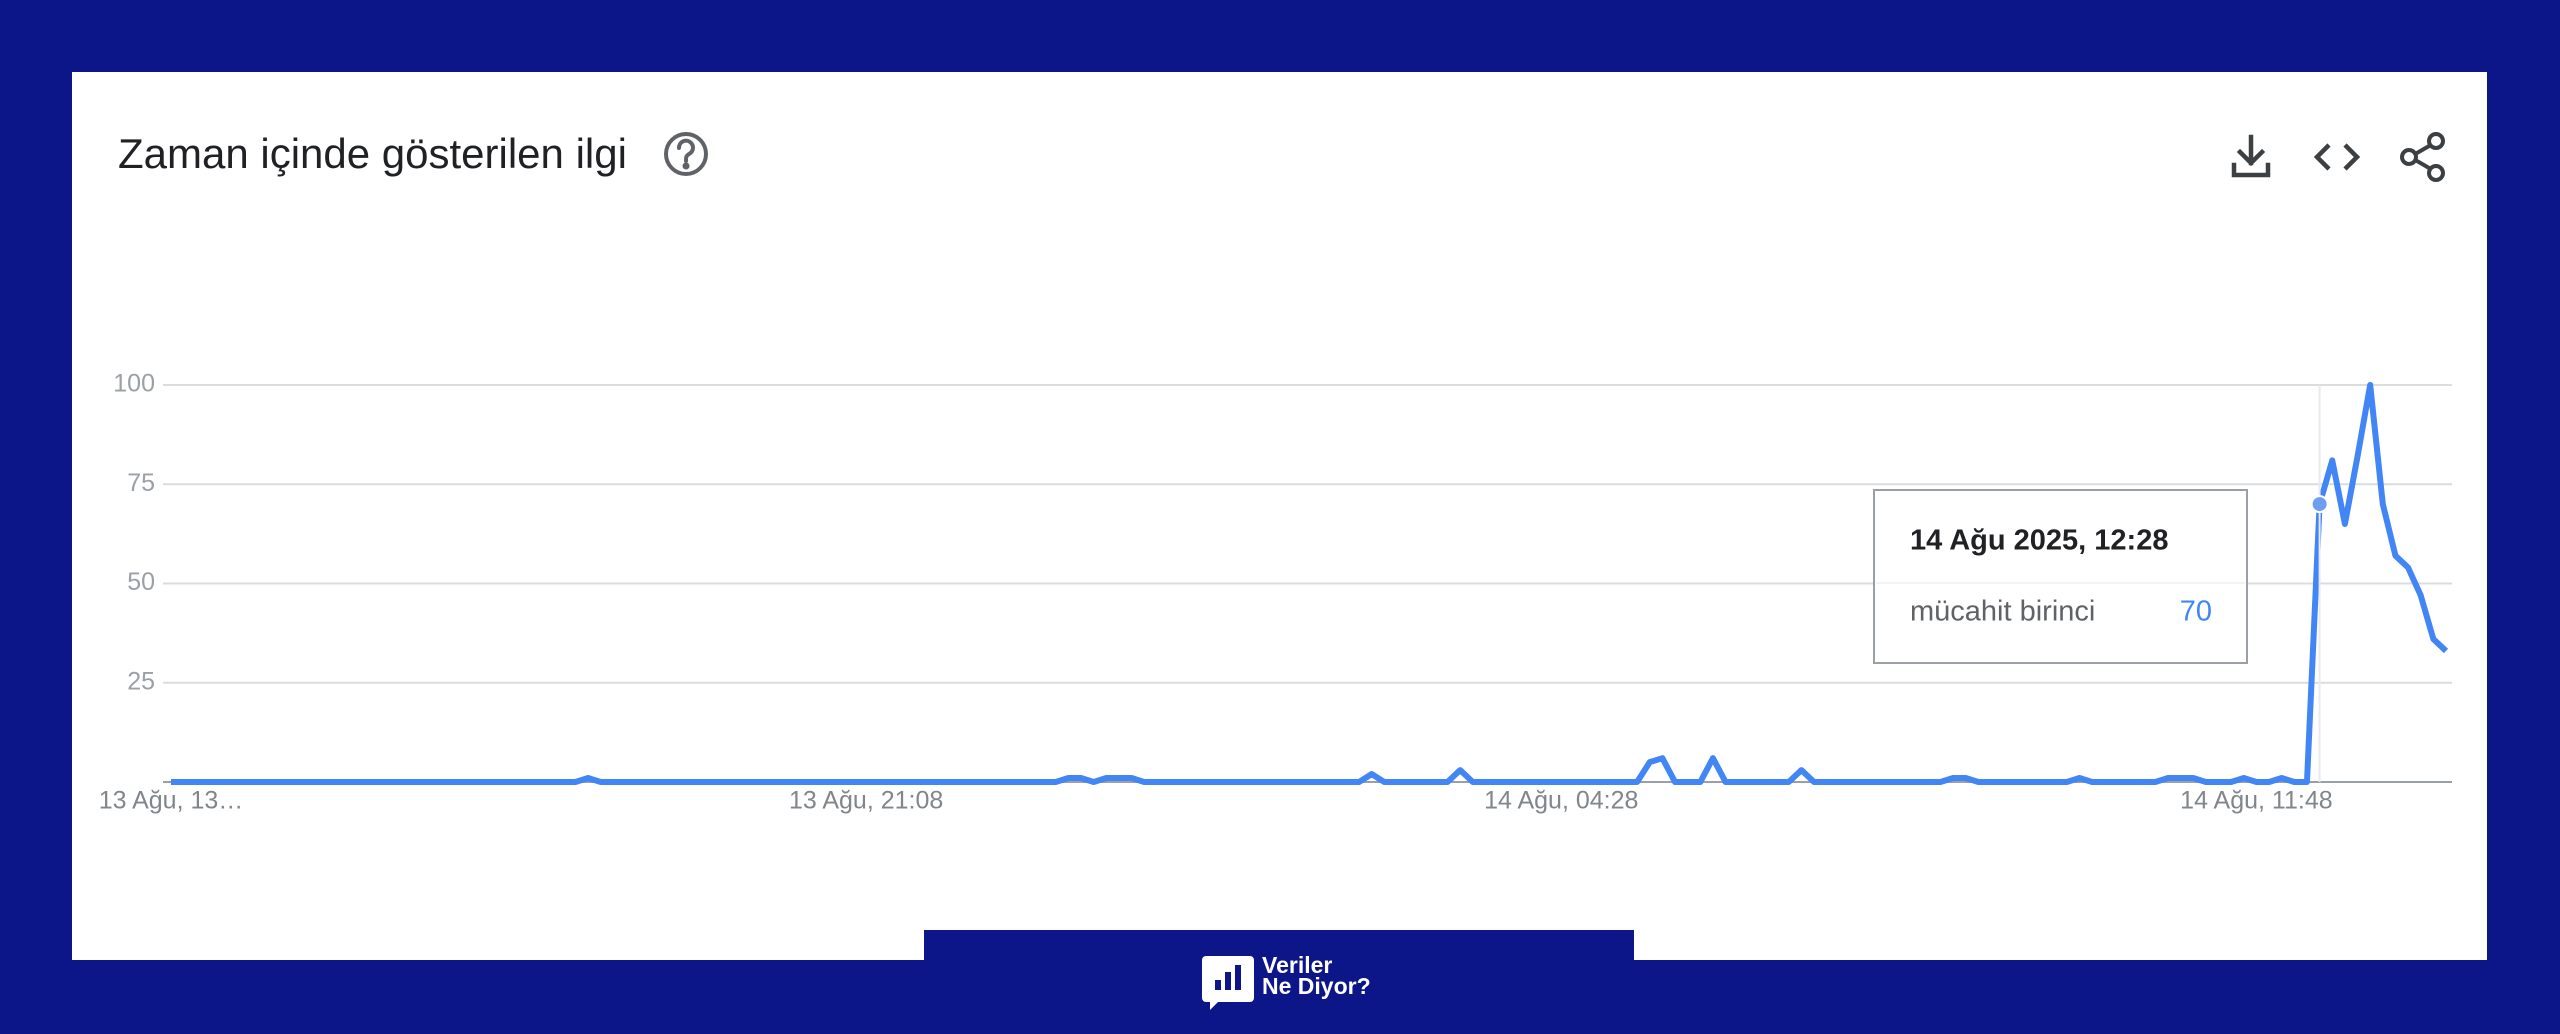 The height and width of the screenshot is (1034, 2560). I want to click on brand-logo, so click(1228, 983).